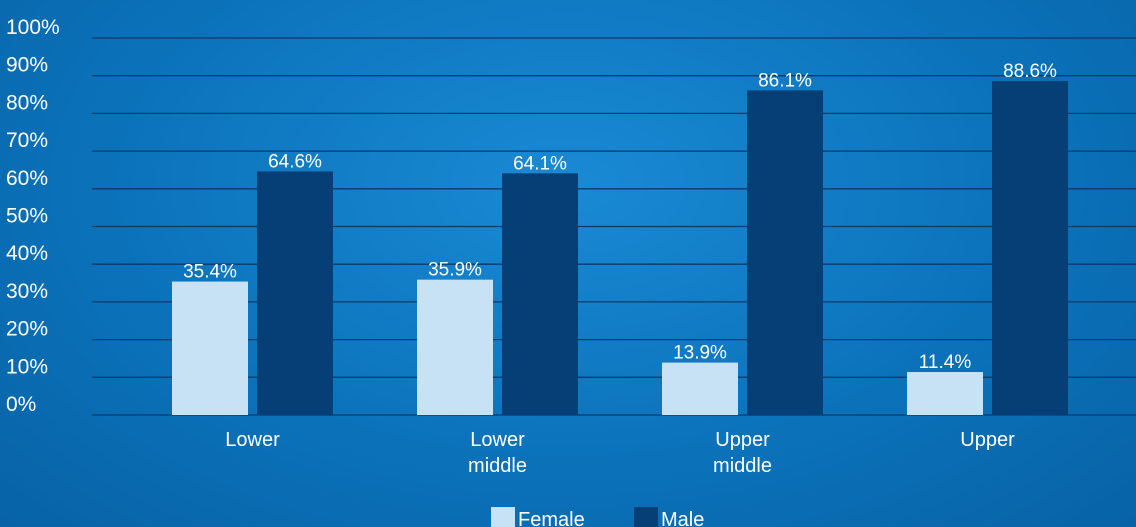  What do you see at coordinates (27, 140) in the screenshot?
I see `y-tick-label: 70%` at bounding box center [27, 140].